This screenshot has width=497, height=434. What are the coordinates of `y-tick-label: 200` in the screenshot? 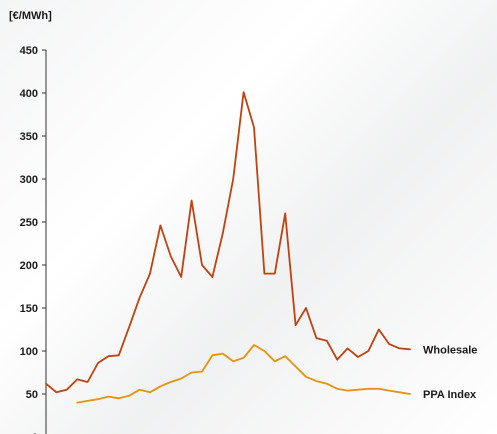 It's located at (29, 266).